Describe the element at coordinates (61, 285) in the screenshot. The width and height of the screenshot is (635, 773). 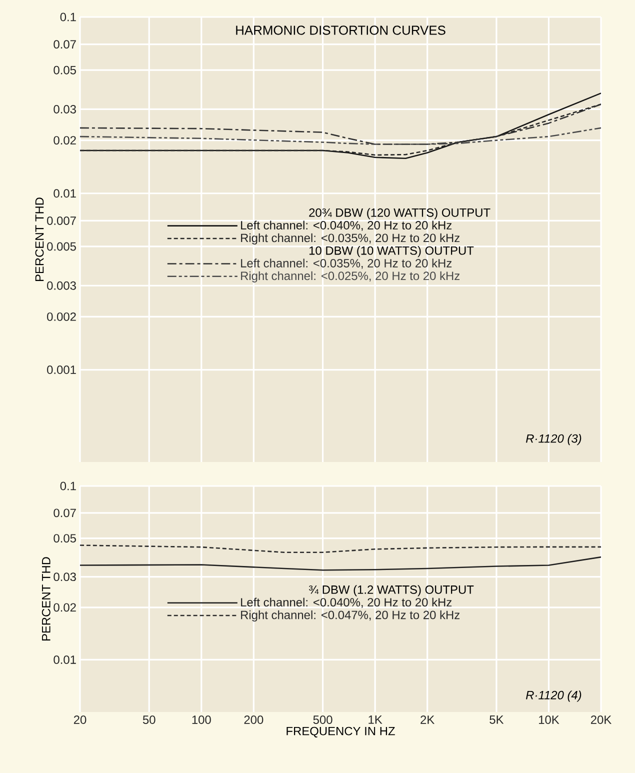
I see `y-tick-label: 0.003` at that location.